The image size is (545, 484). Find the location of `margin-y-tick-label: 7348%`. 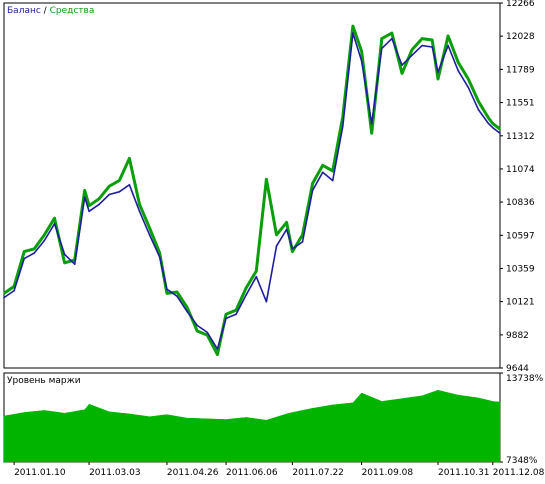

margin-y-tick-label: 7348% is located at coordinates (522, 461).